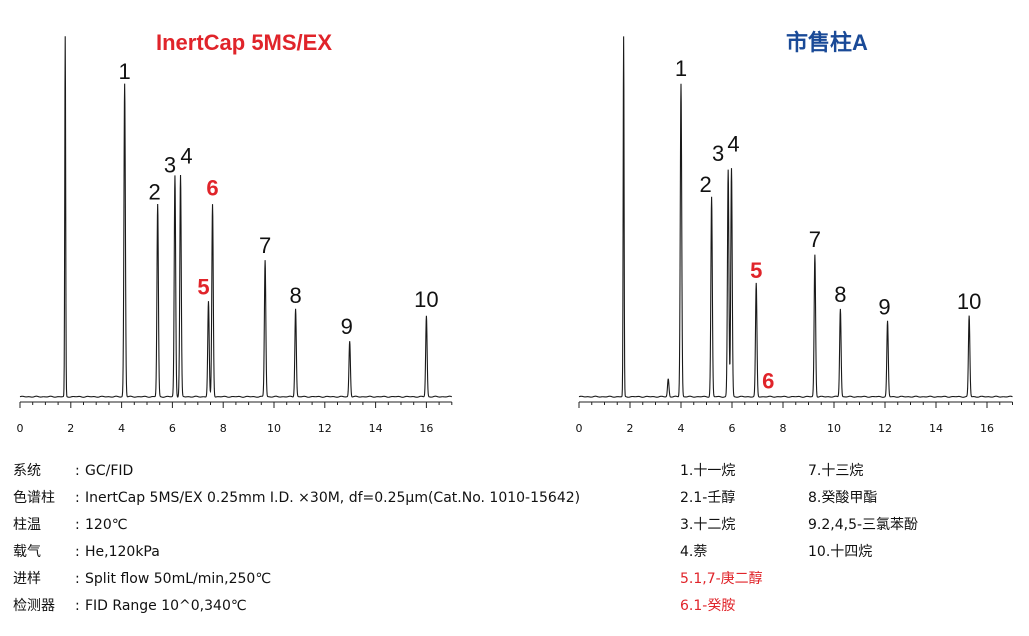 The width and height of the screenshot is (1029, 636). I want to click on legend-item: 7.十三烷, so click(836, 471).